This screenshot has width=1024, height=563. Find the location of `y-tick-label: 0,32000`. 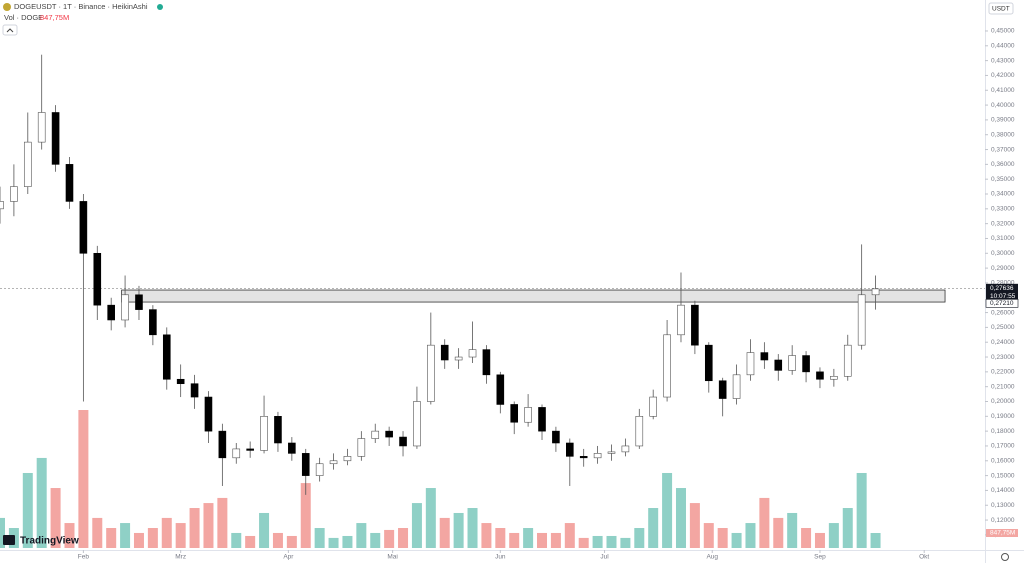

y-tick-label: 0,32000 is located at coordinates (1003, 223).